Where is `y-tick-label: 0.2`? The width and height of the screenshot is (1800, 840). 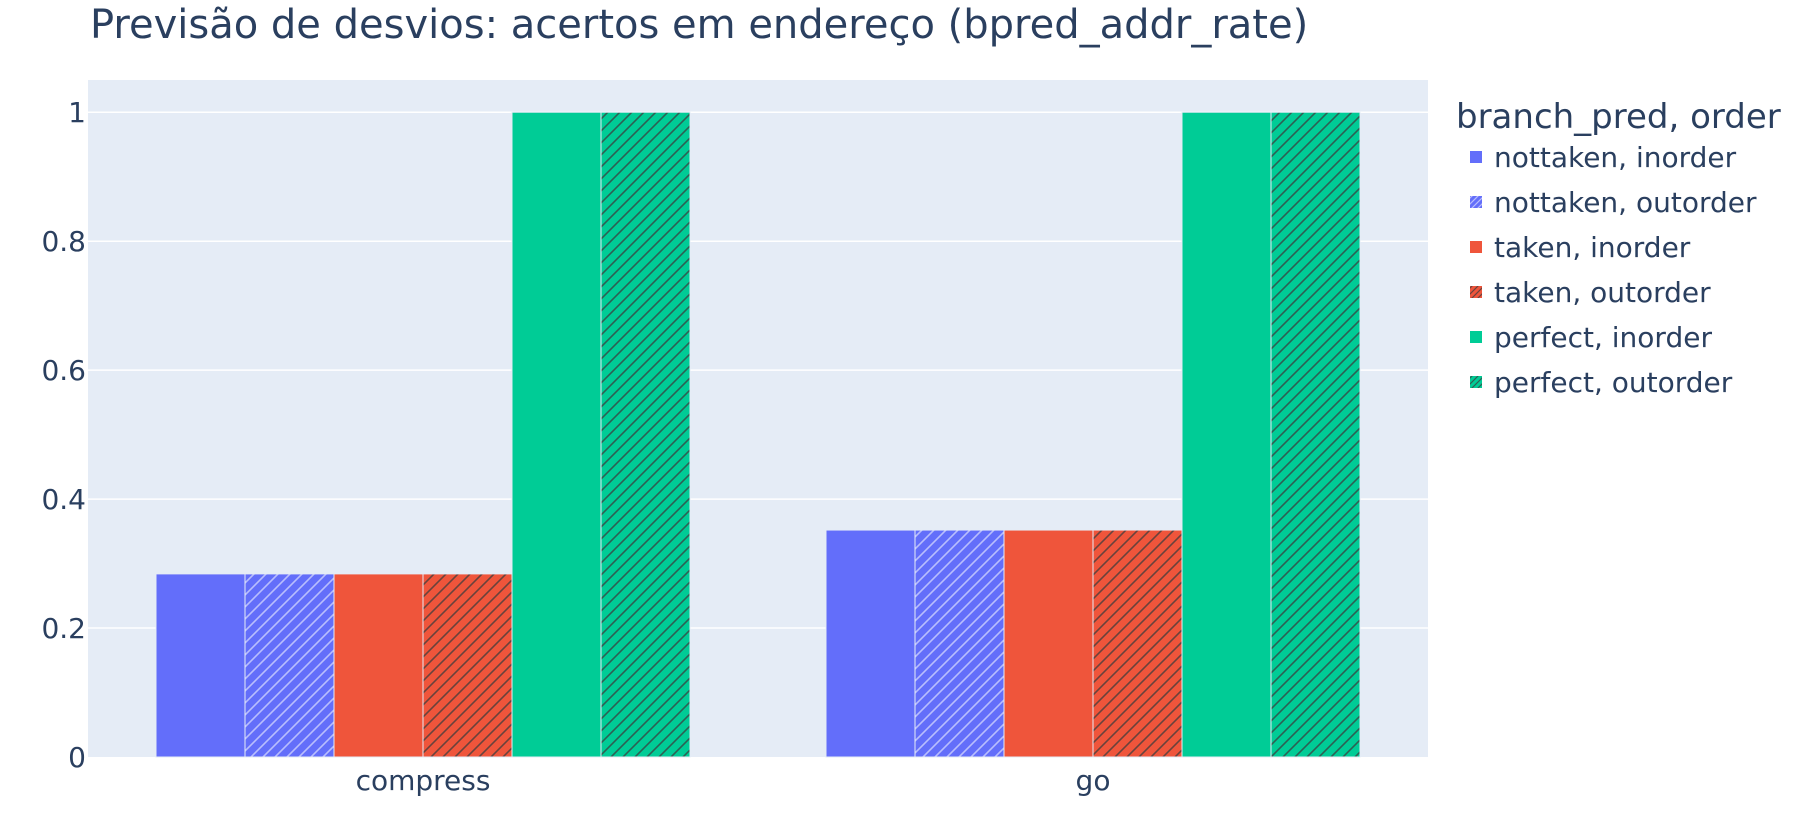 y-tick-label: 0.2 is located at coordinates (63, 628).